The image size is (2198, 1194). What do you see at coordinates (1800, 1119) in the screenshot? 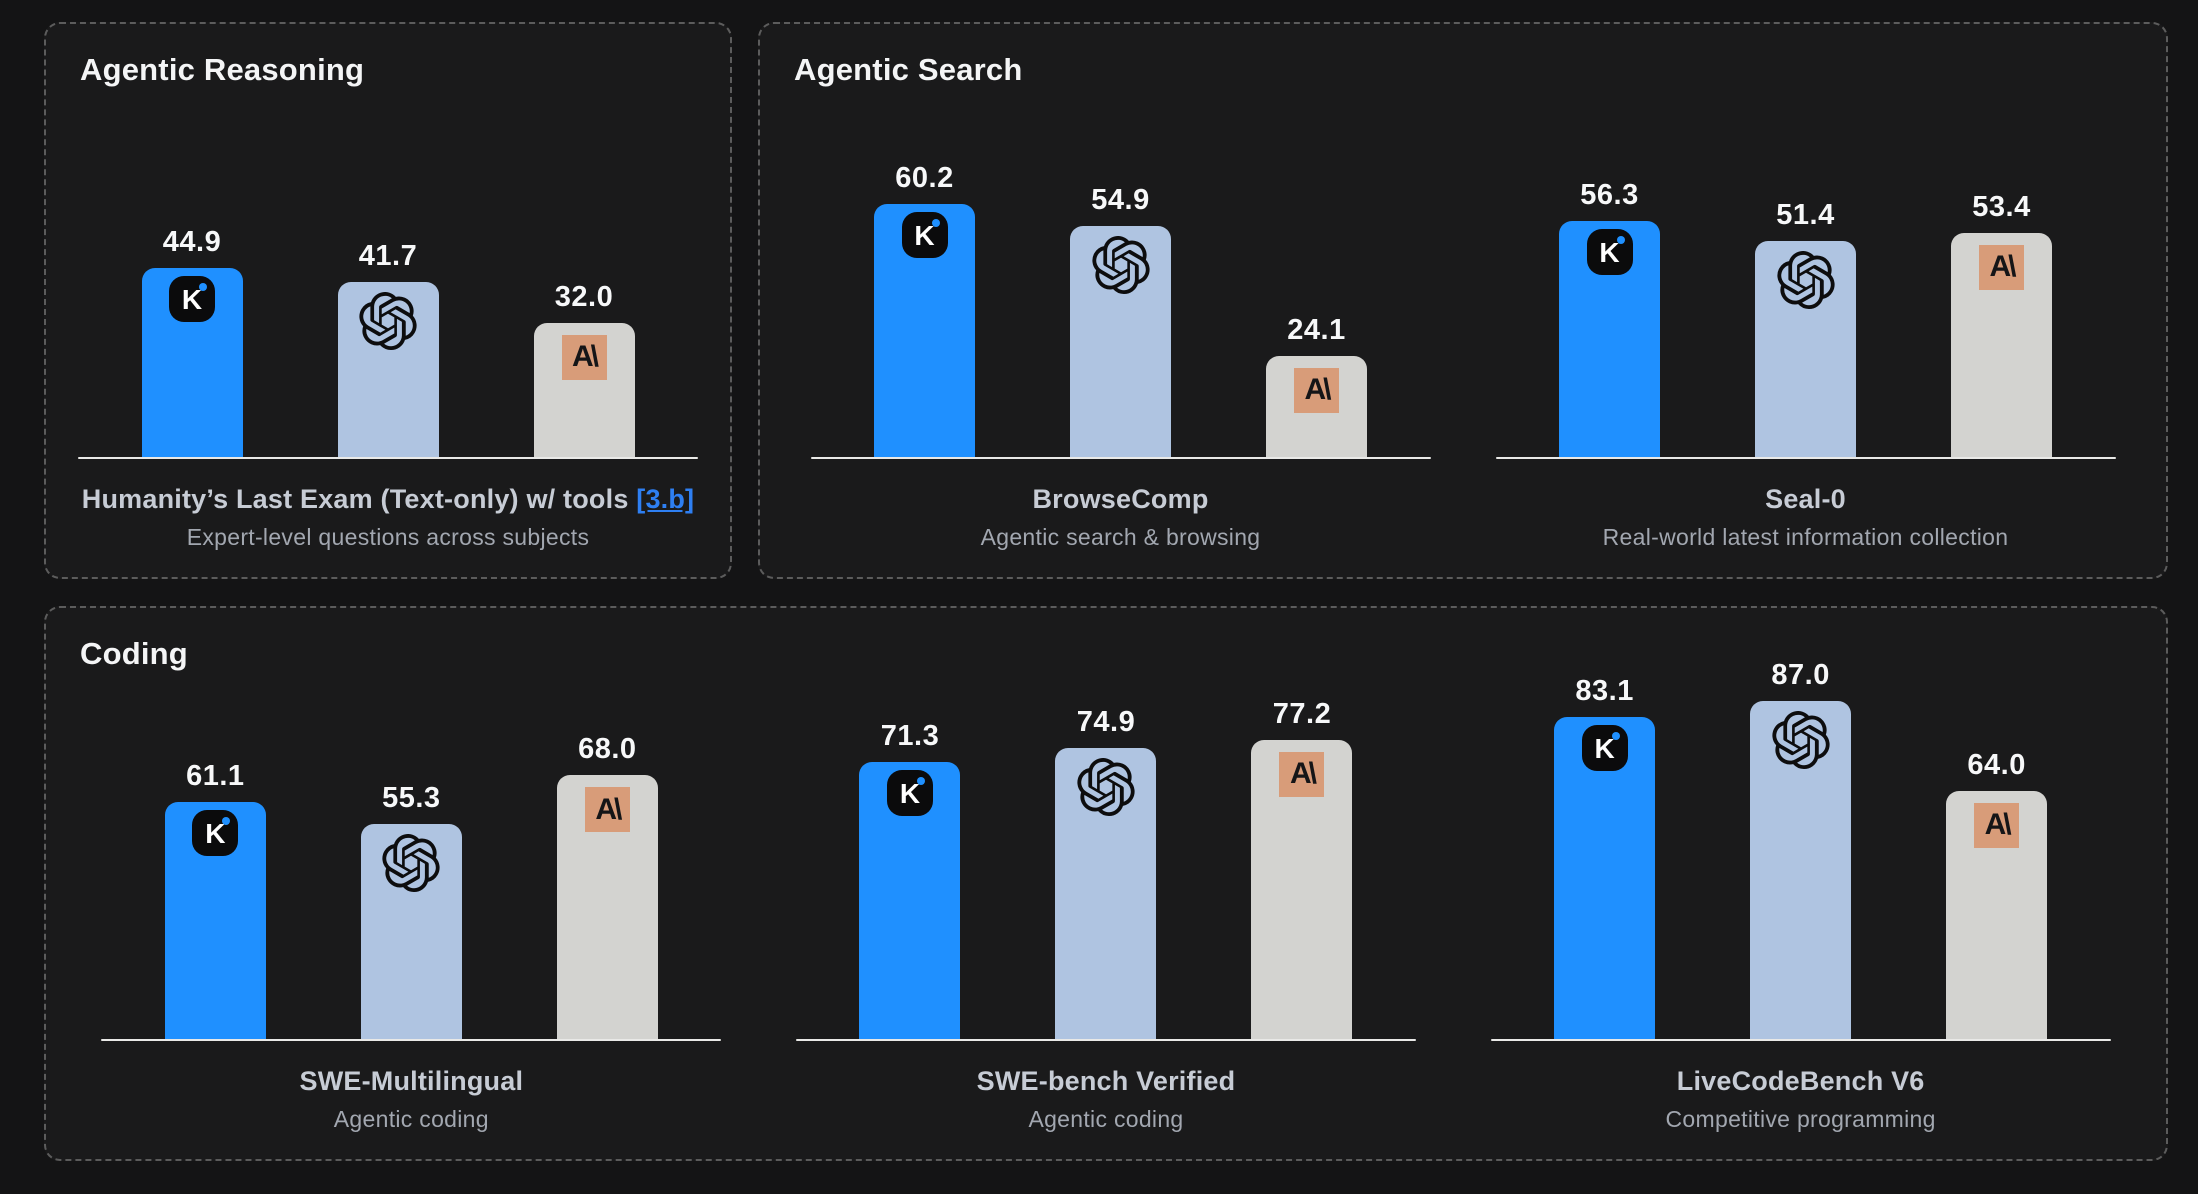
I see `benchmark-subtitle: Competitive programming` at bounding box center [1800, 1119].